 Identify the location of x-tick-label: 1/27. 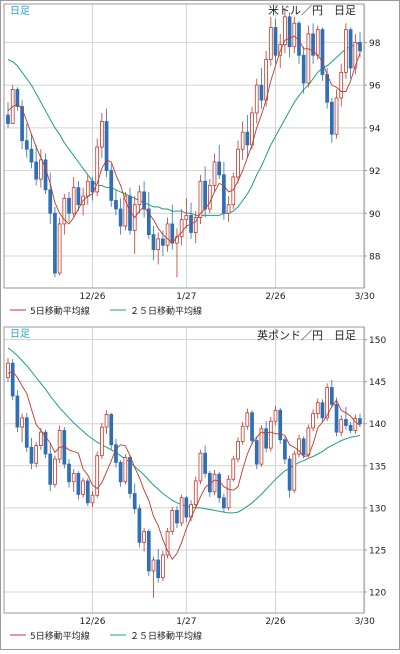
(186, 297).